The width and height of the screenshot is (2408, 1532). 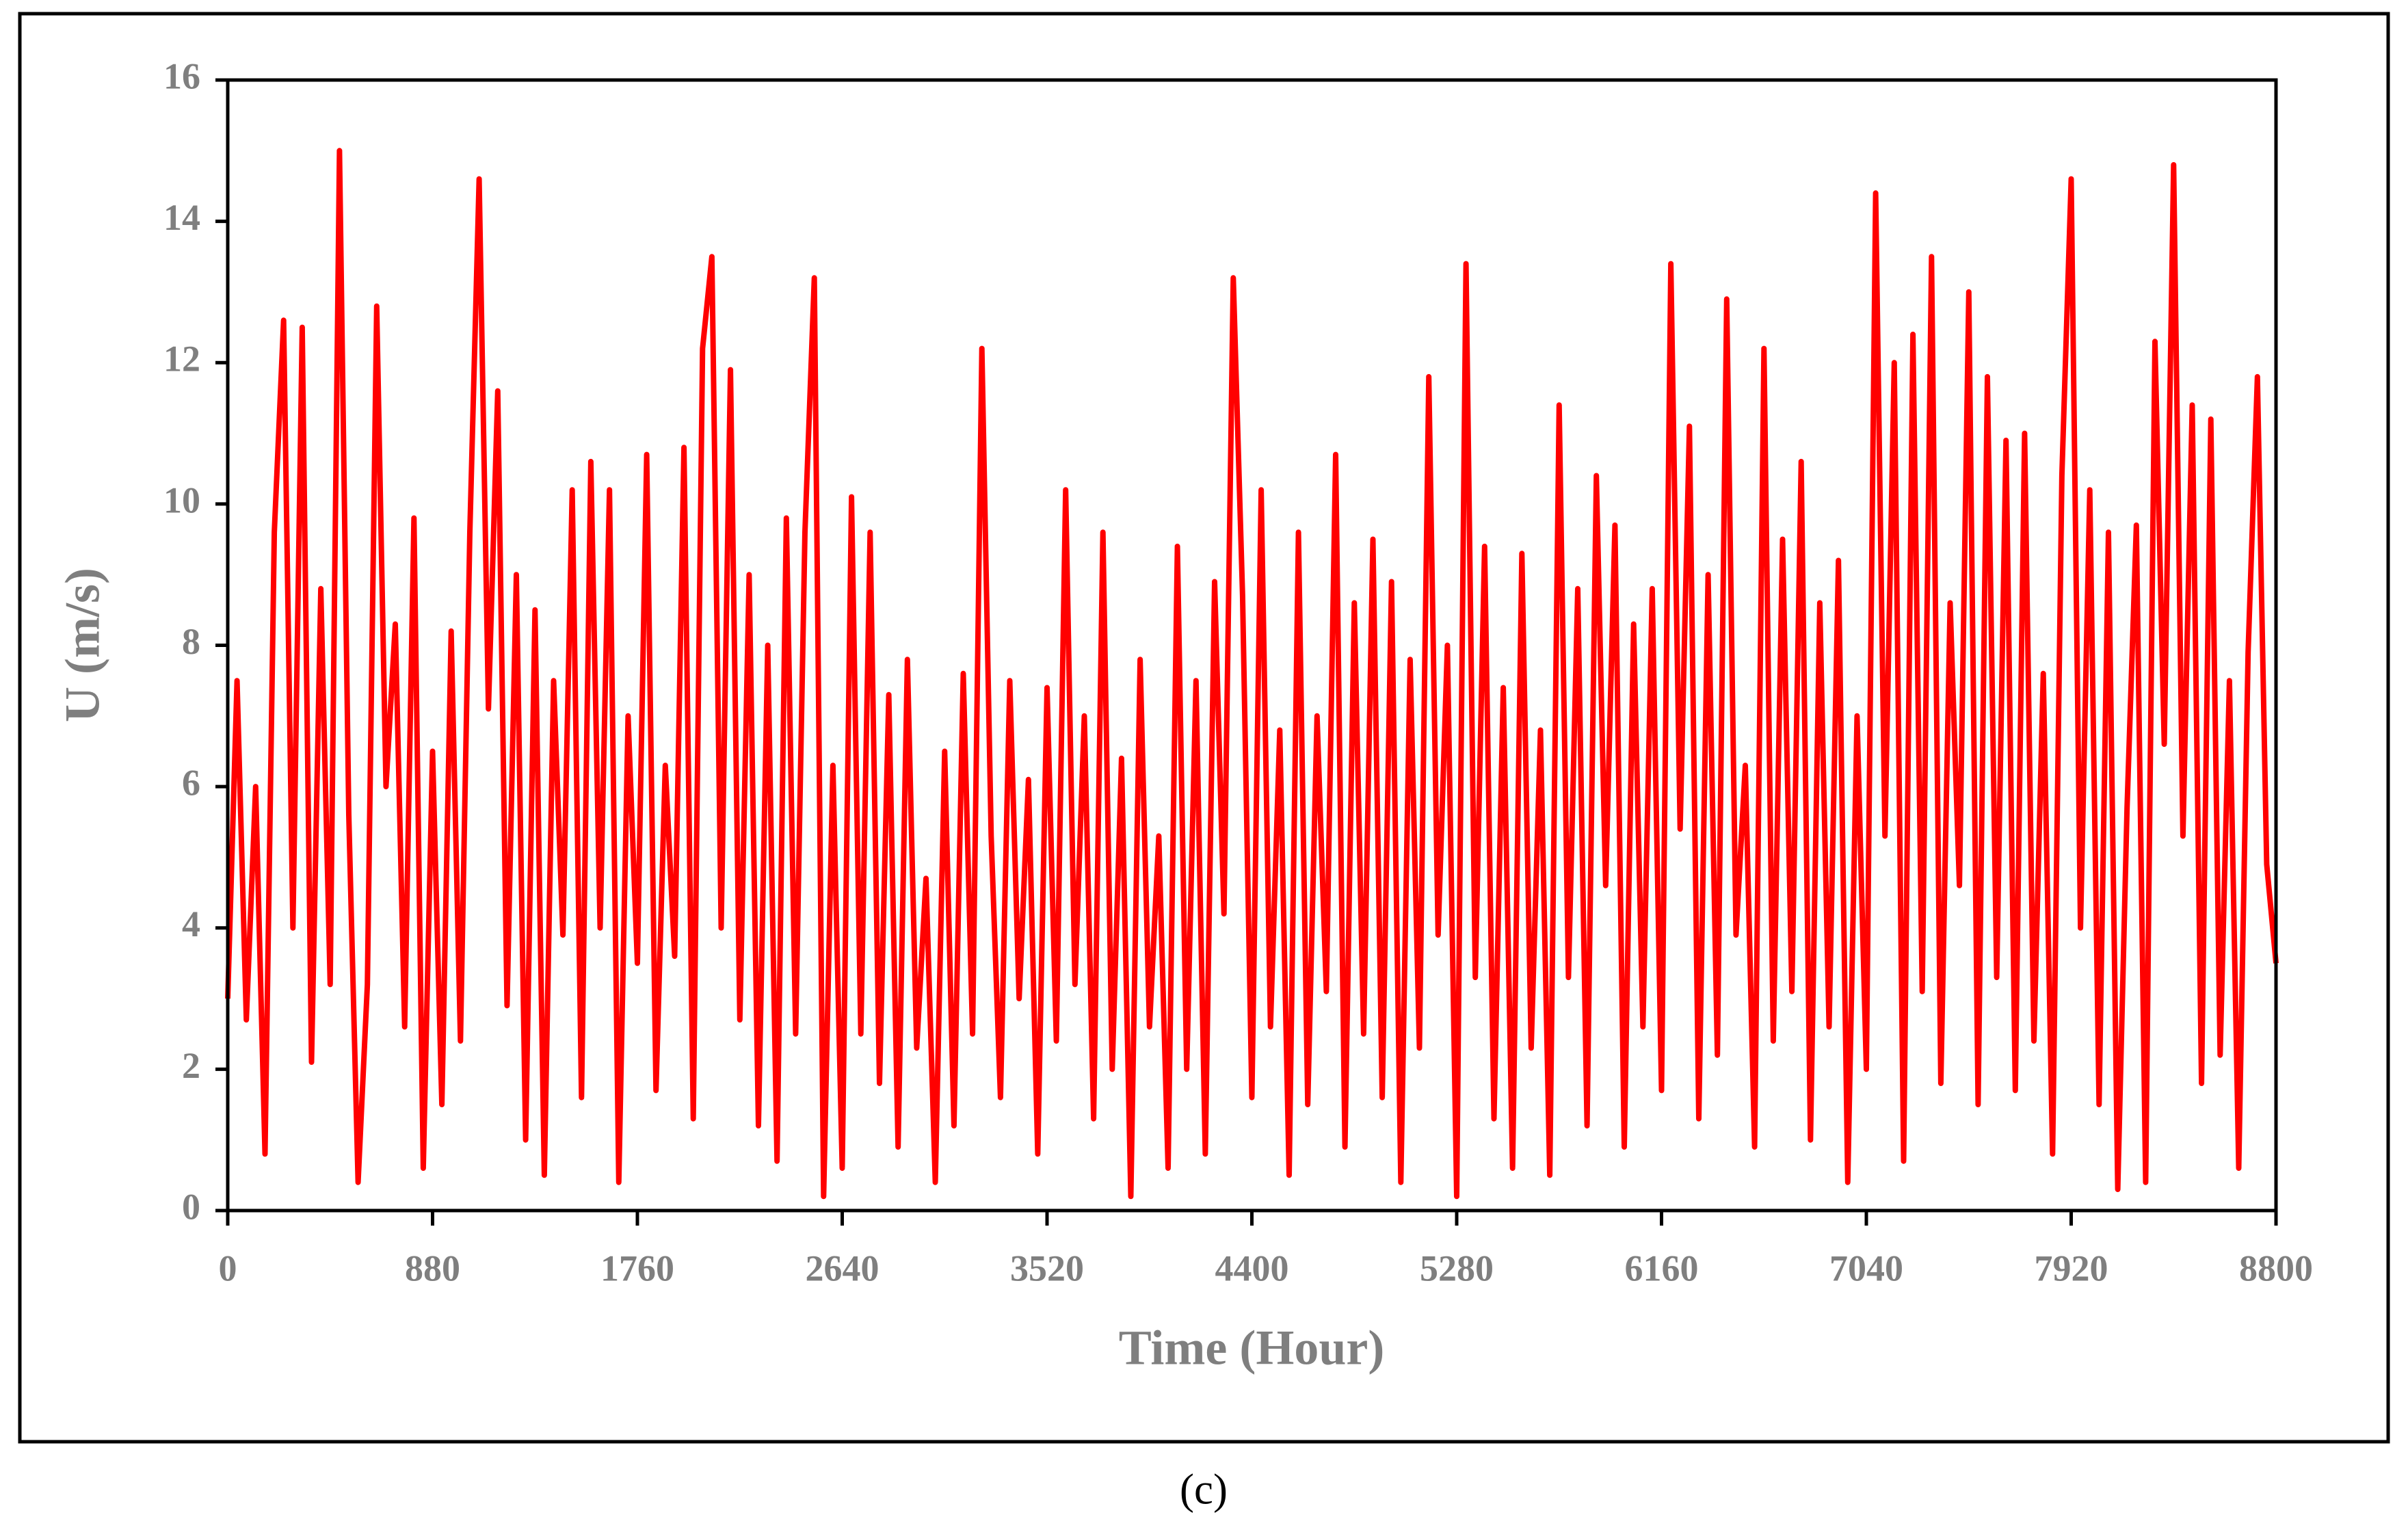 I want to click on y-axis-label: U (m/s), so click(x=82, y=645).